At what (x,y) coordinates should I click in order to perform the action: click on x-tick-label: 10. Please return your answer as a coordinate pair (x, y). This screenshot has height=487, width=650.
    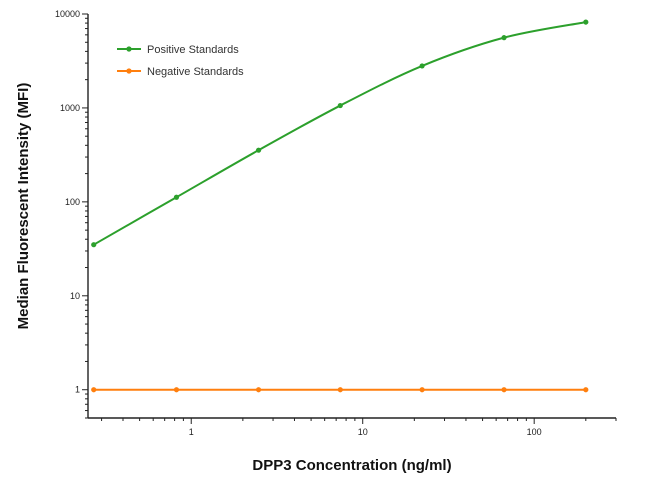
    Looking at the image, I should click on (363, 432).